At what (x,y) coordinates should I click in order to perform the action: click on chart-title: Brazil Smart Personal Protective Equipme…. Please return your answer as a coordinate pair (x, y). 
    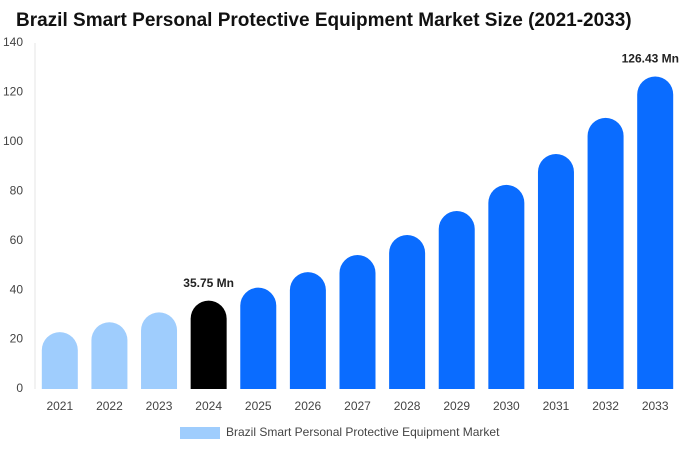
    Looking at the image, I should click on (324, 20).